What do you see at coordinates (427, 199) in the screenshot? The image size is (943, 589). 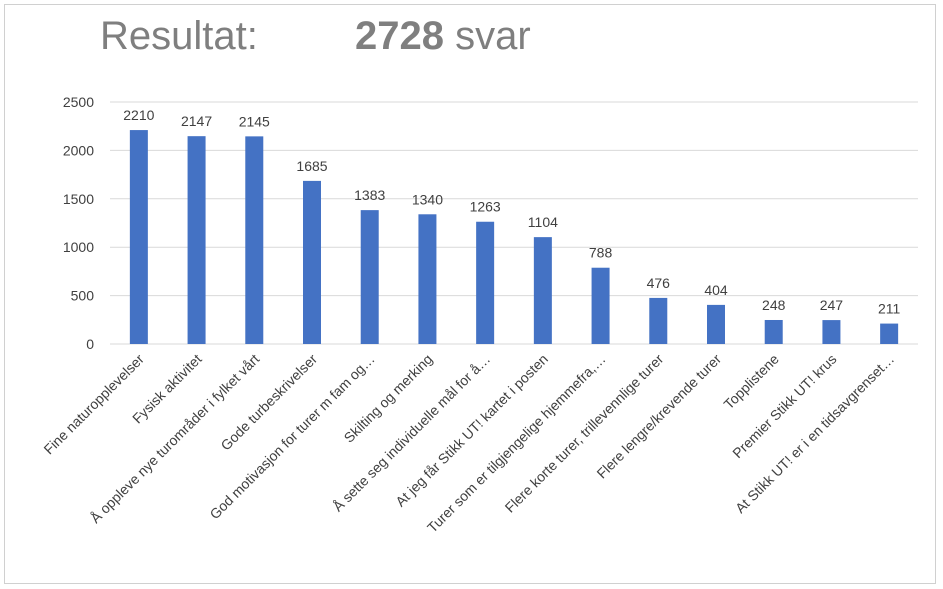 I see `data-label: 1340` at bounding box center [427, 199].